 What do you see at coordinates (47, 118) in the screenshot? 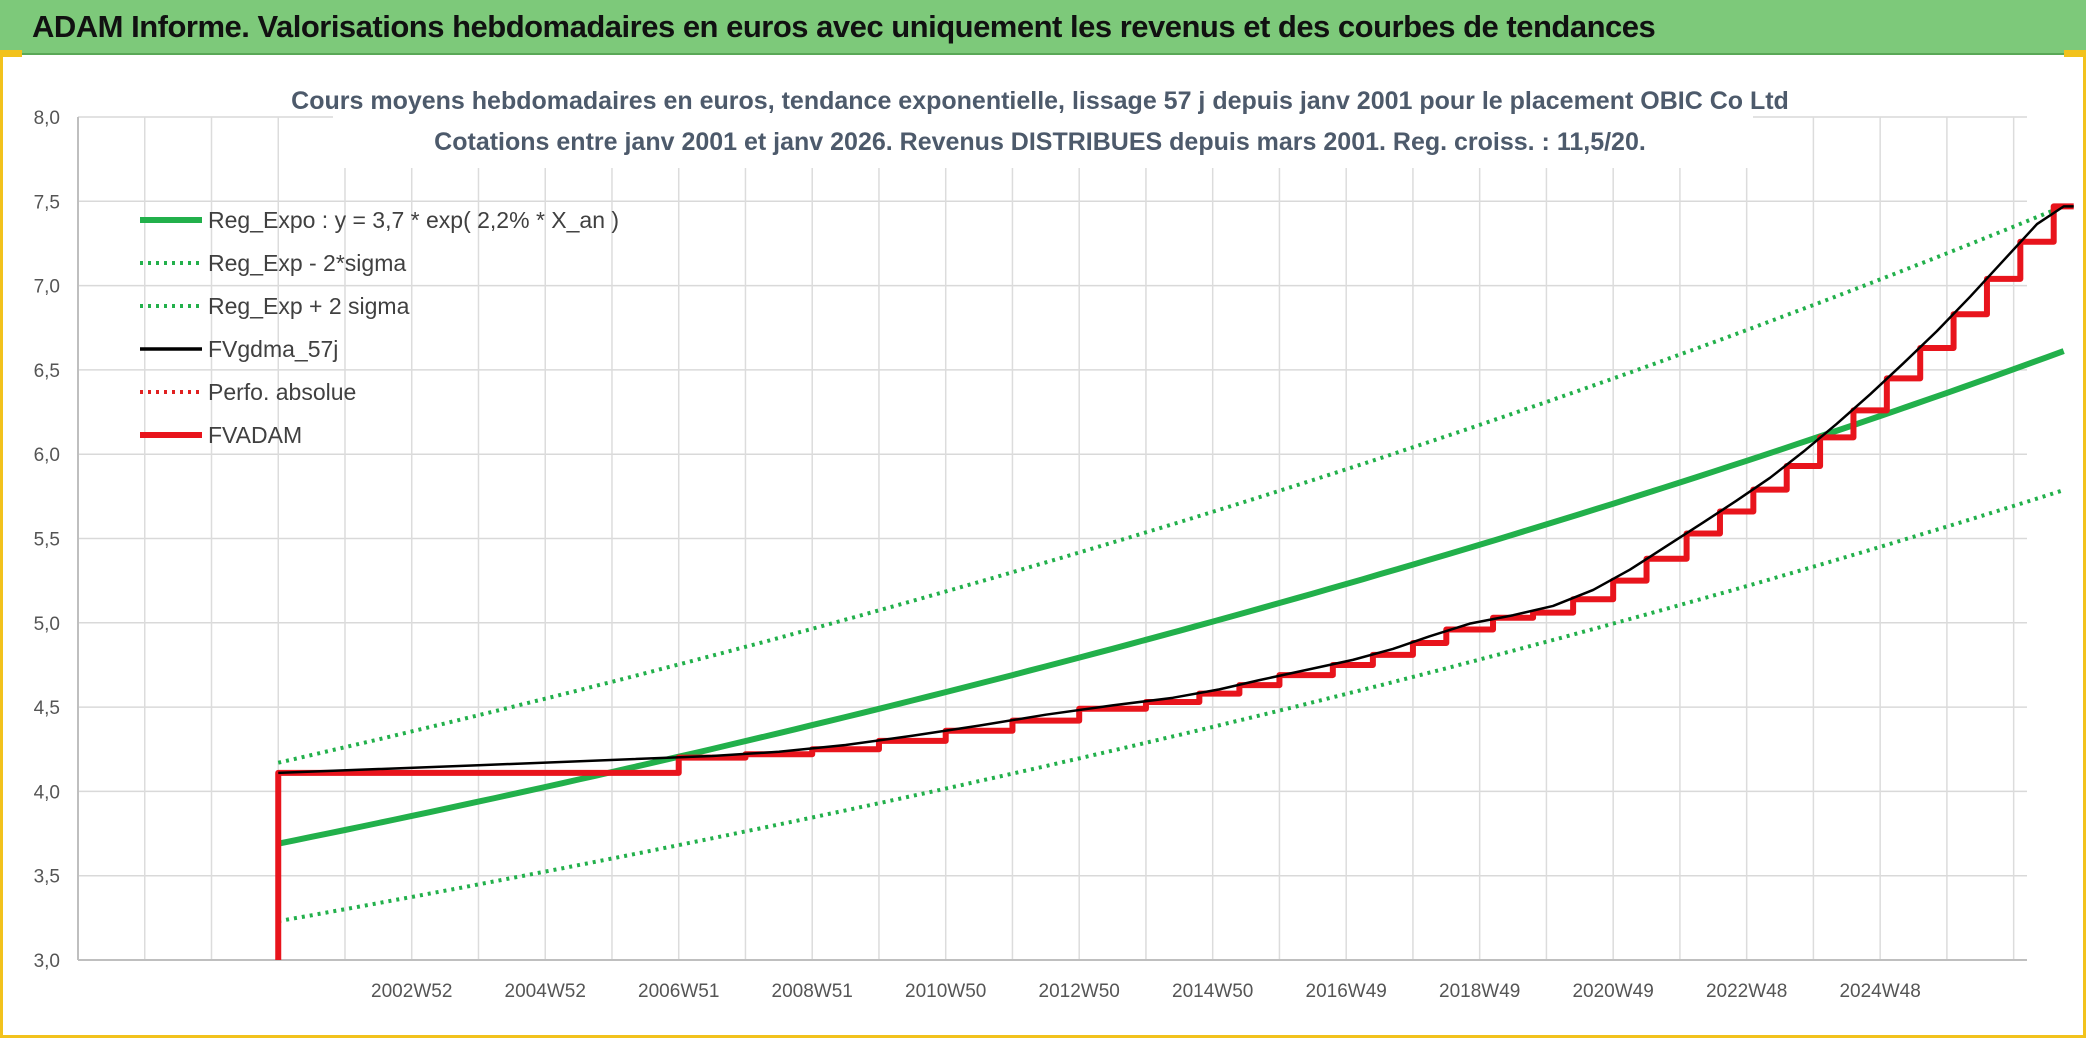
I see `y-tick-label: 8,0` at bounding box center [47, 118].